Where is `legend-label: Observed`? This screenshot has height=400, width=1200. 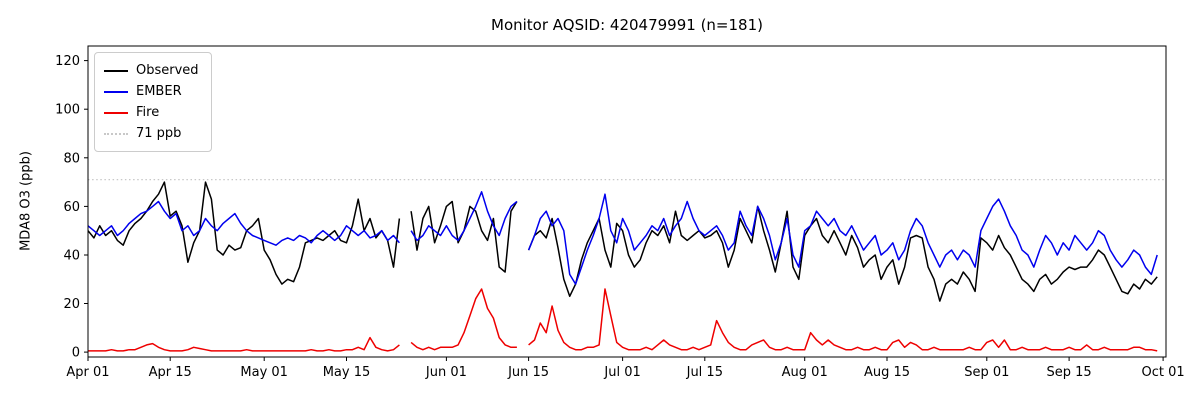
legend-label: Observed is located at coordinates (167, 70).